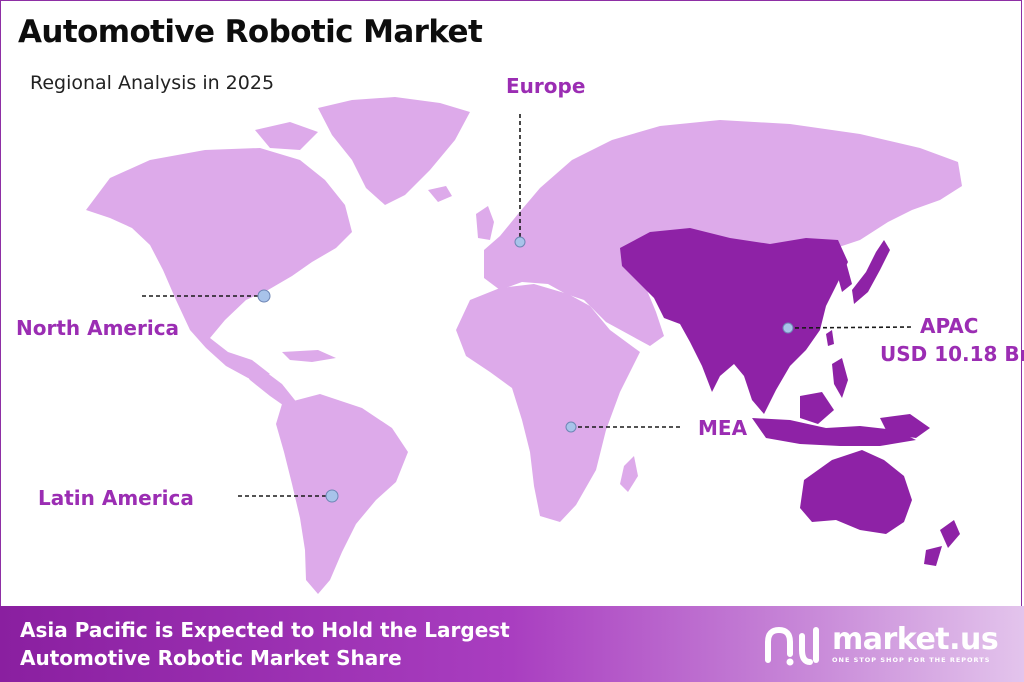 This screenshot has width=1024, height=682. What do you see at coordinates (792, 646) in the screenshot?
I see `market-us-logo-icon` at bounding box center [792, 646].